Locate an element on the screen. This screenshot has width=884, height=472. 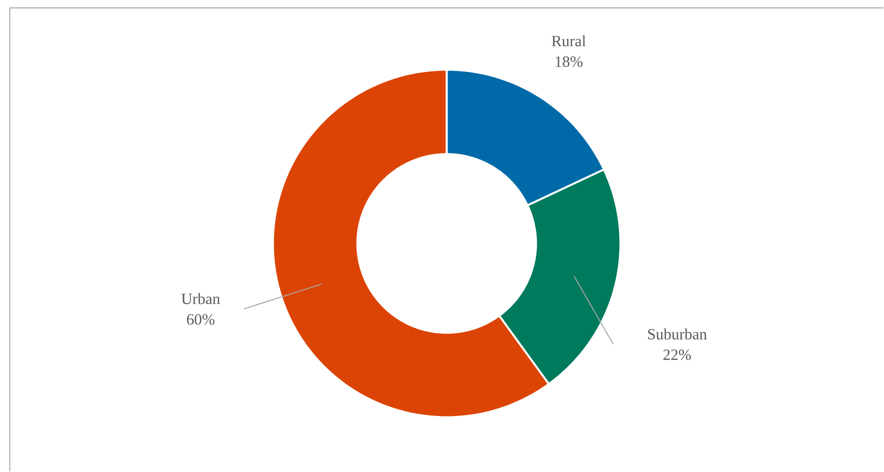
data-label: 22% is located at coordinates (677, 355).